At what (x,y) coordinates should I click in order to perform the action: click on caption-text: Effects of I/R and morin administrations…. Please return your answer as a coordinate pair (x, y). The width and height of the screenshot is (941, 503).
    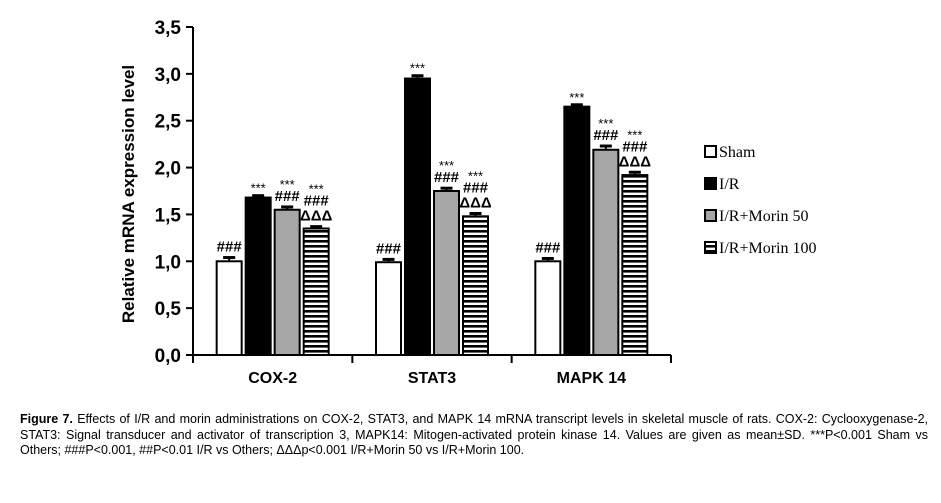
    Looking at the image, I should click on (474, 434).